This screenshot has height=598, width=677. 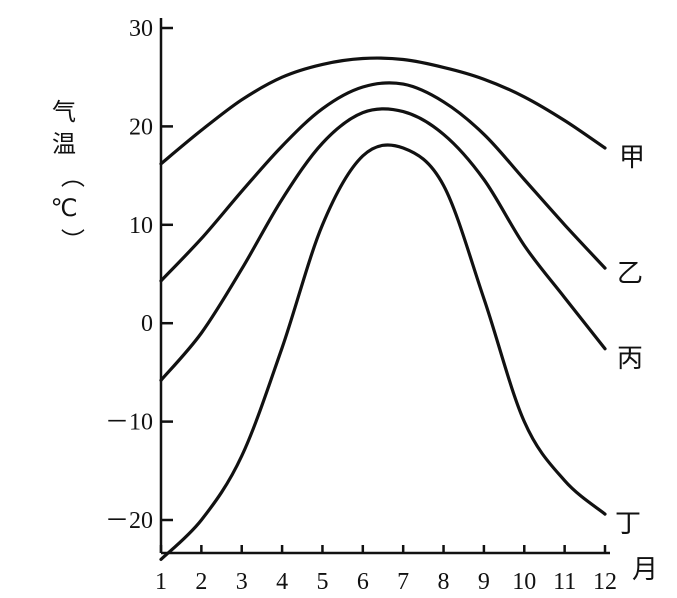 What do you see at coordinates (242, 582) in the screenshot?
I see `x-tick-label: 3` at bounding box center [242, 582].